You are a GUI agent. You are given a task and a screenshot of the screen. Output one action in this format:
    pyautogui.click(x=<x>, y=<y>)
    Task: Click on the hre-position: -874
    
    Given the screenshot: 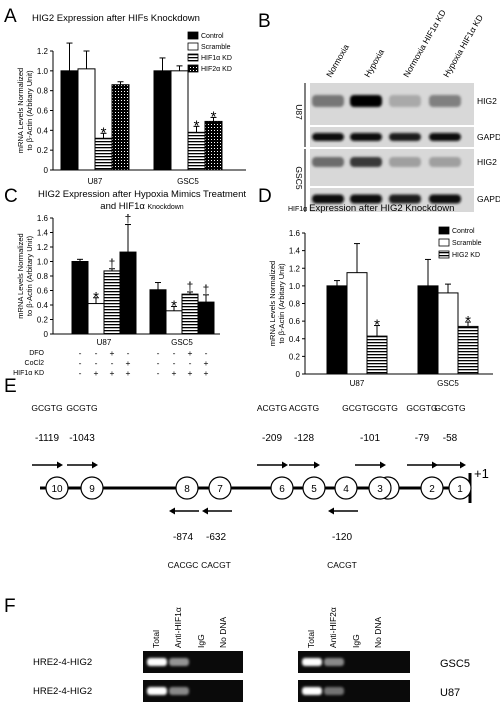 What is the action you would take?
    pyautogui.click(x=183, y=537)
    